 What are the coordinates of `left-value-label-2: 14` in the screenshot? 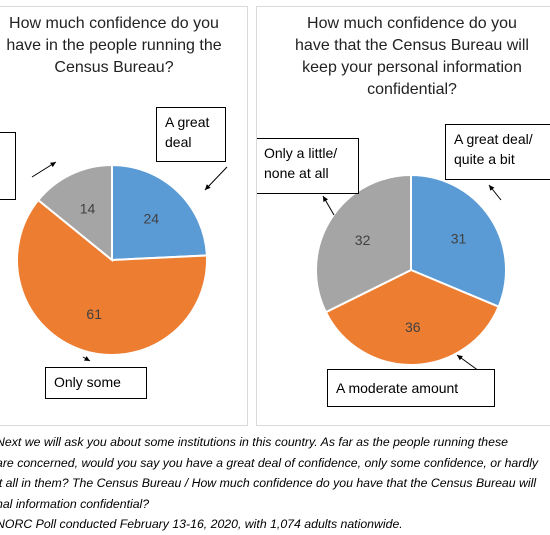 It's located at (88, 209).